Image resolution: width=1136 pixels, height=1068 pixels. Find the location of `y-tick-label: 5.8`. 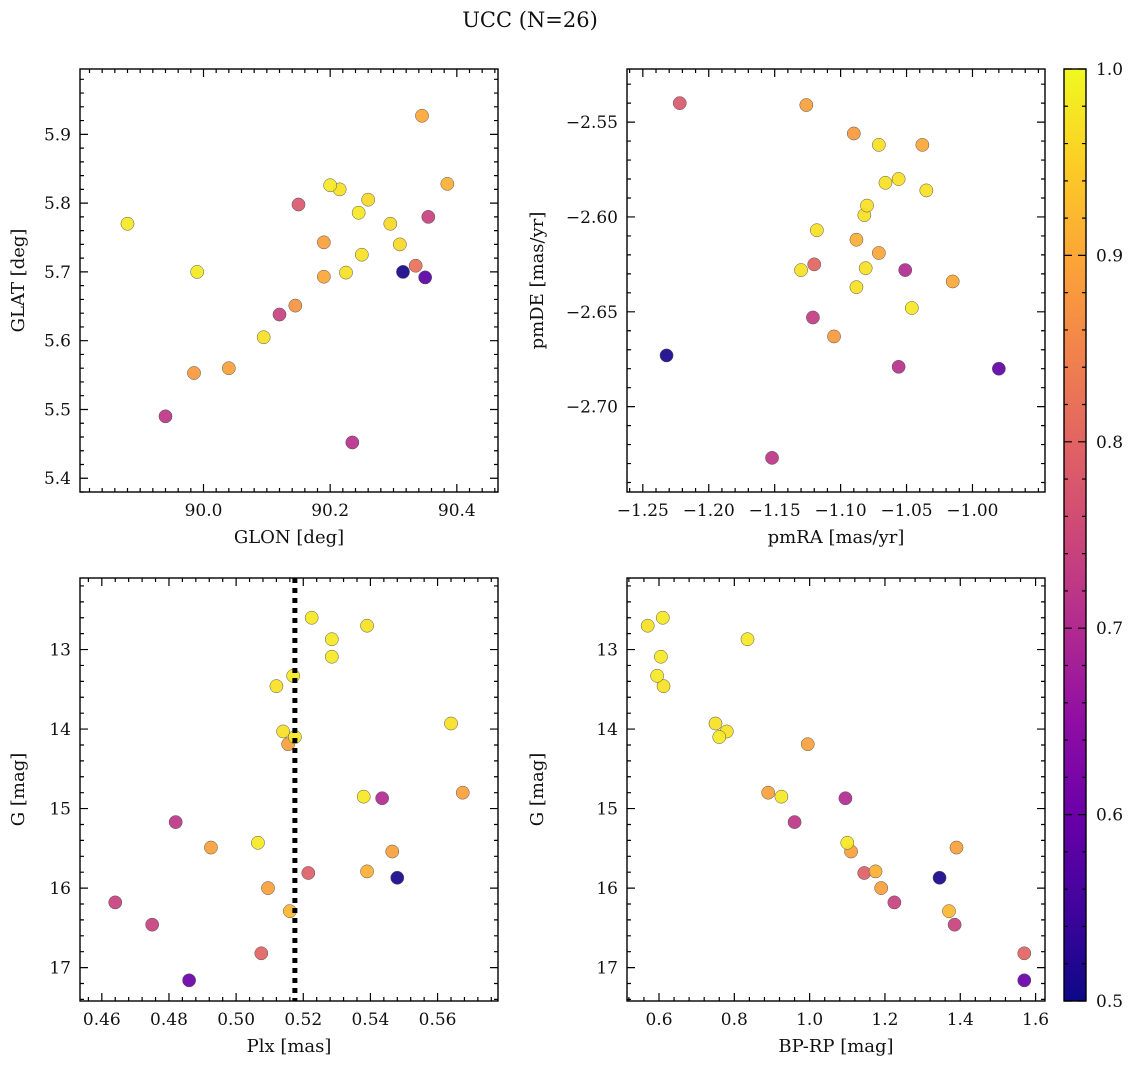

y-tick-label: 5.8 is located at coordinates (57, 204).